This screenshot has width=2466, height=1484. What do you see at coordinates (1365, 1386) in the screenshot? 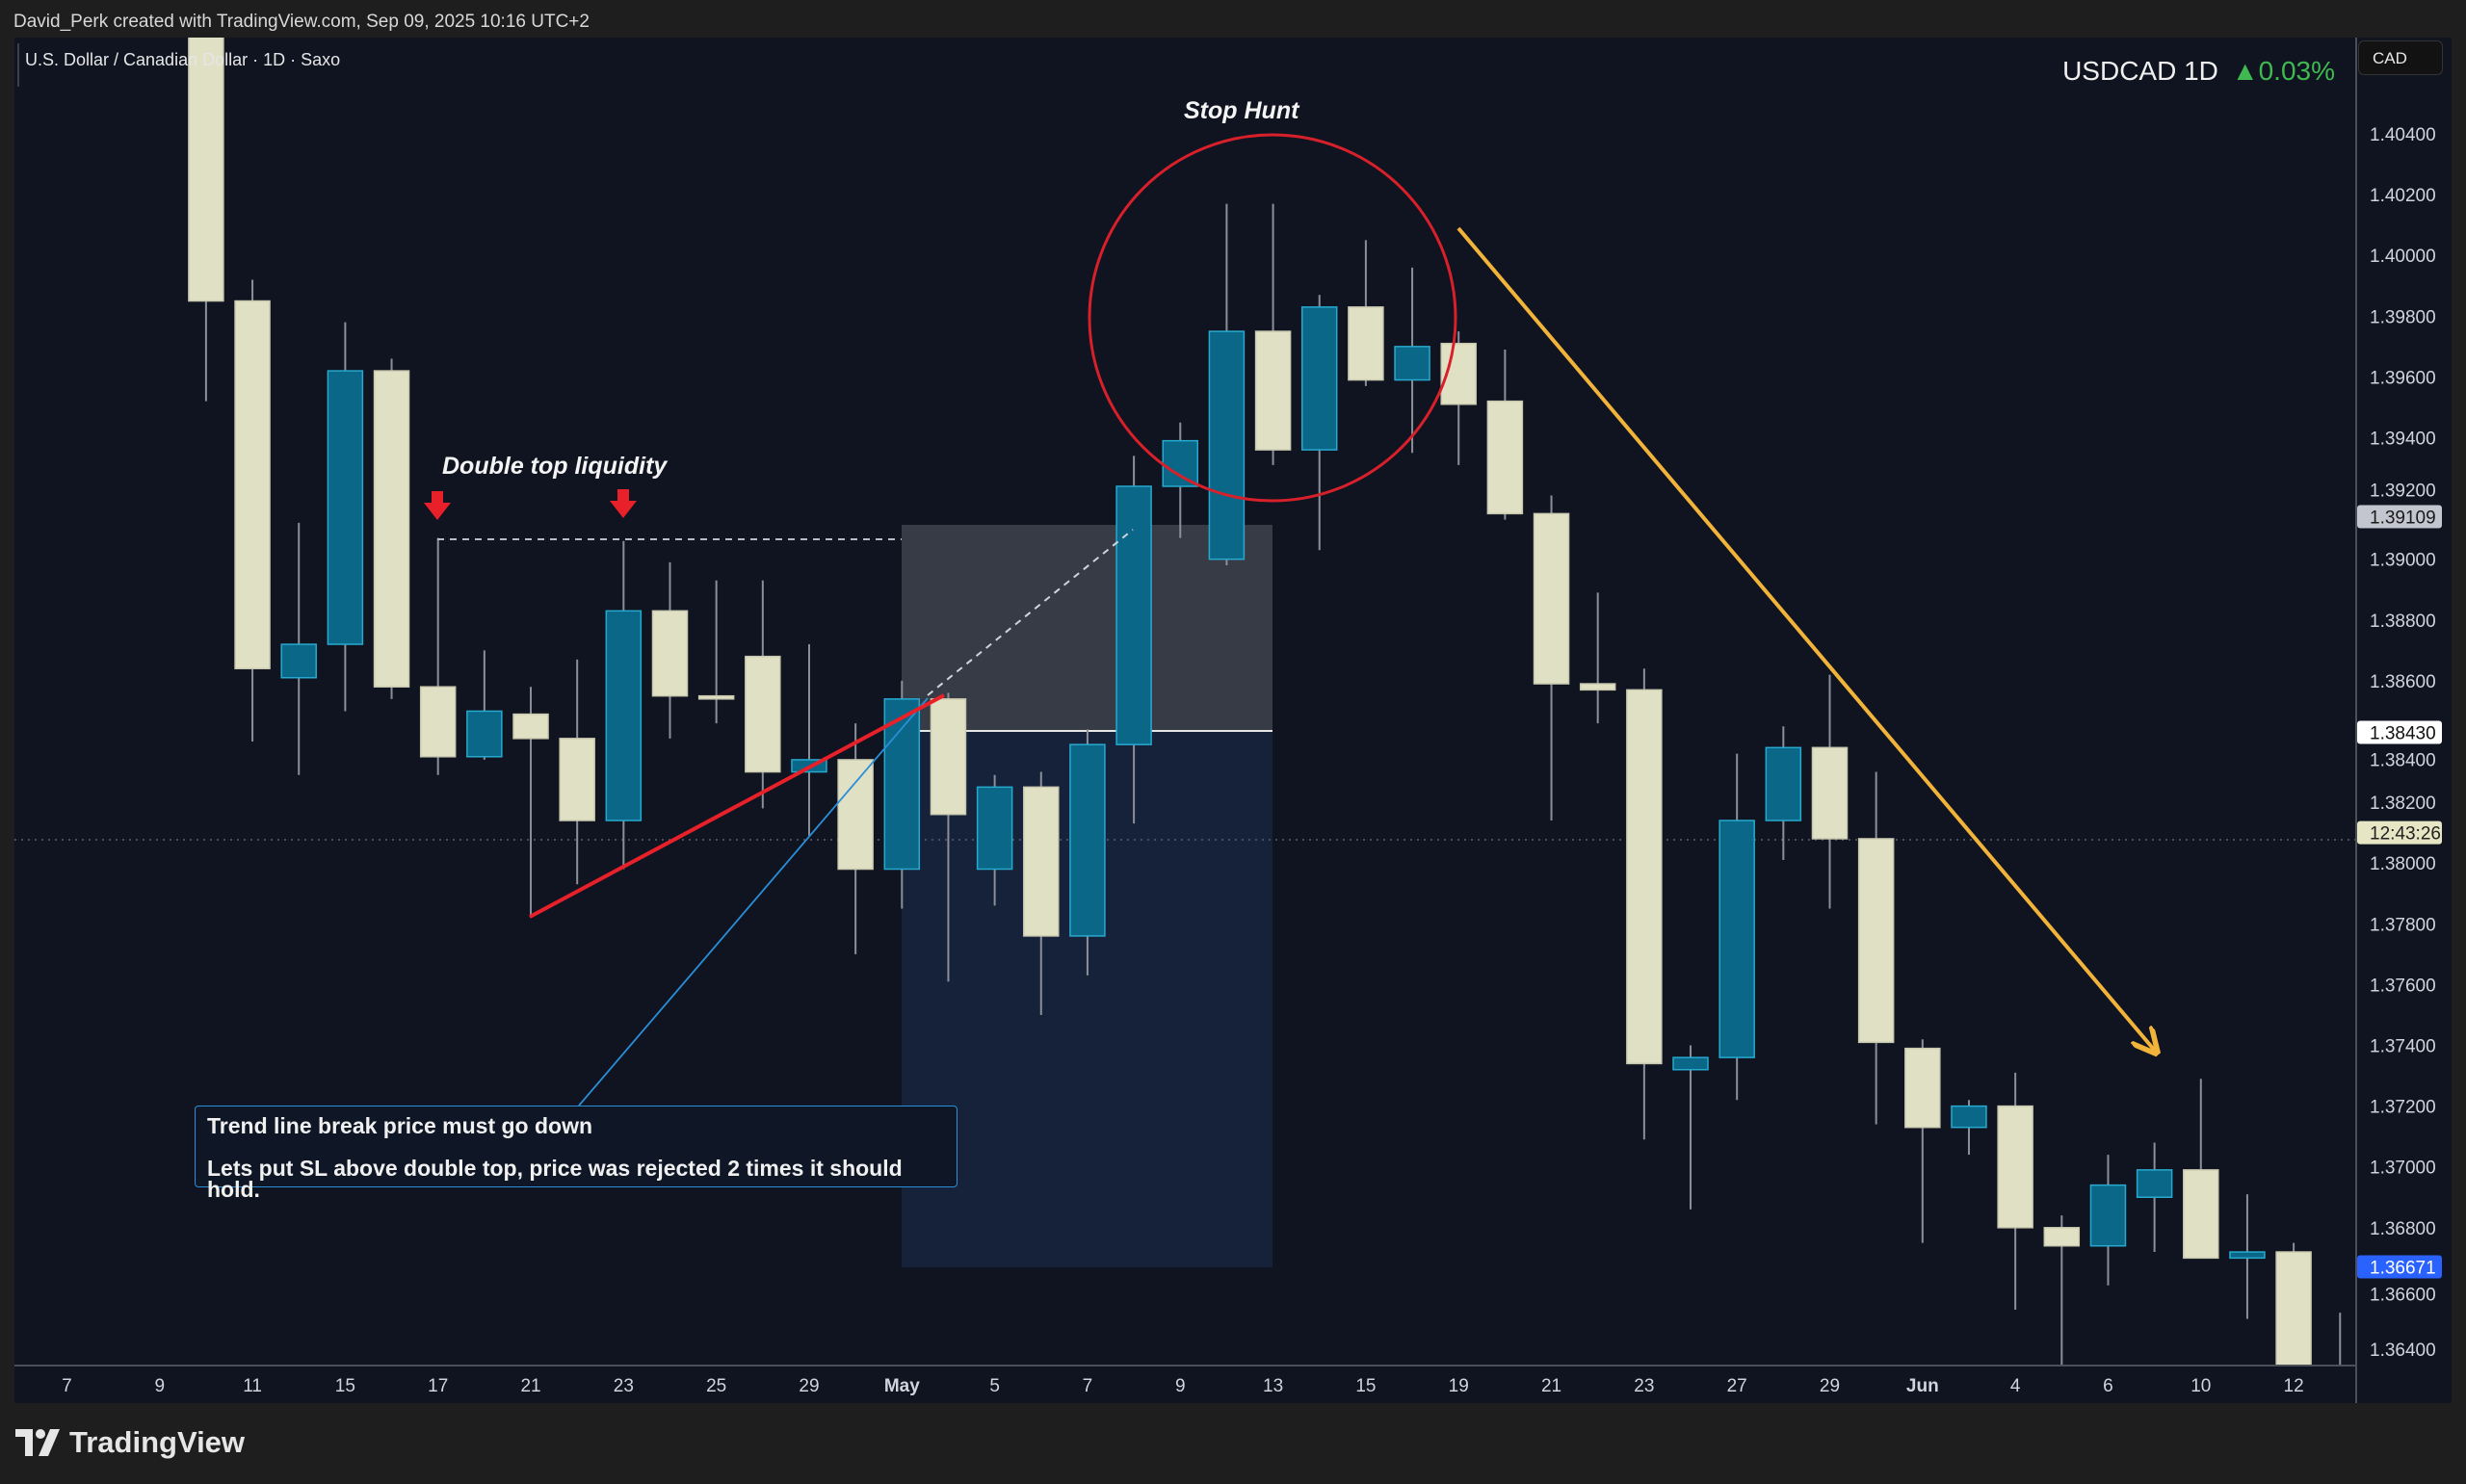
I see `time-tick-label: 15` at bounding box center [1365, 1386].